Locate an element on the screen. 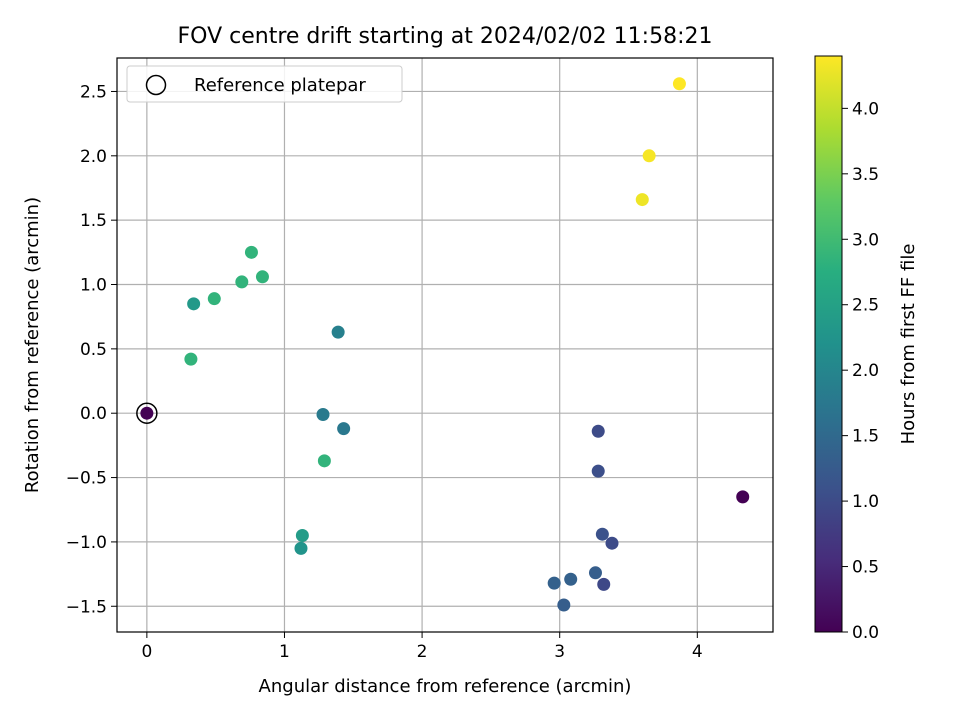 This screenshot has width=960, height=720. y-tick-label: 2.0 is located at coordinates (93, 157).